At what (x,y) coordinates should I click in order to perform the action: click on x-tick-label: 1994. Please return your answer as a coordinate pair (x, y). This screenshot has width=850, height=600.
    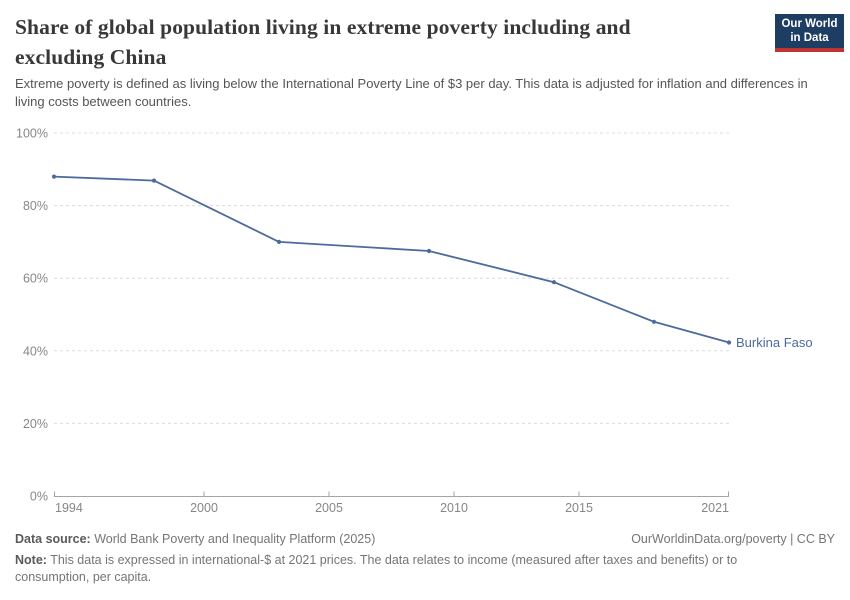
    Looking at the image, I should click on (69, 508).